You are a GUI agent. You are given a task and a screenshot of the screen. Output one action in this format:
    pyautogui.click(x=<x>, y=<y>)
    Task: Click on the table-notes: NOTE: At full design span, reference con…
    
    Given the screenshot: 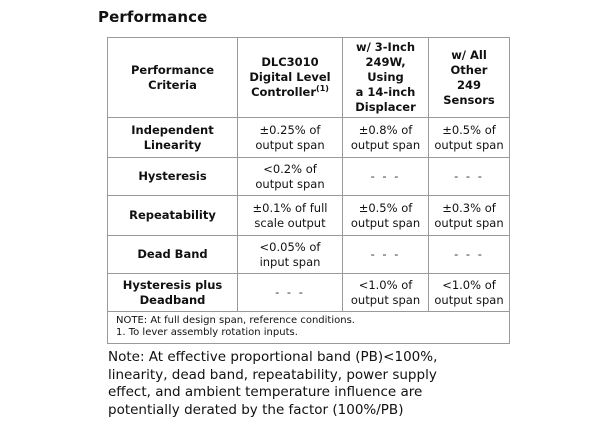 What is the action you would take?
    pyautogui.click(x=308, y=327)
    